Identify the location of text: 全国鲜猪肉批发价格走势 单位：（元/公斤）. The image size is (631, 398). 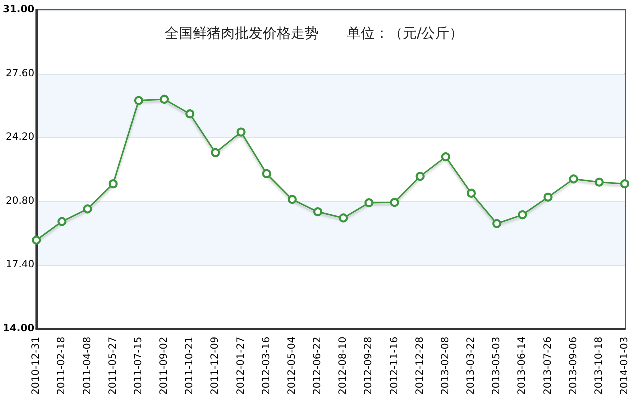
(314, 34).